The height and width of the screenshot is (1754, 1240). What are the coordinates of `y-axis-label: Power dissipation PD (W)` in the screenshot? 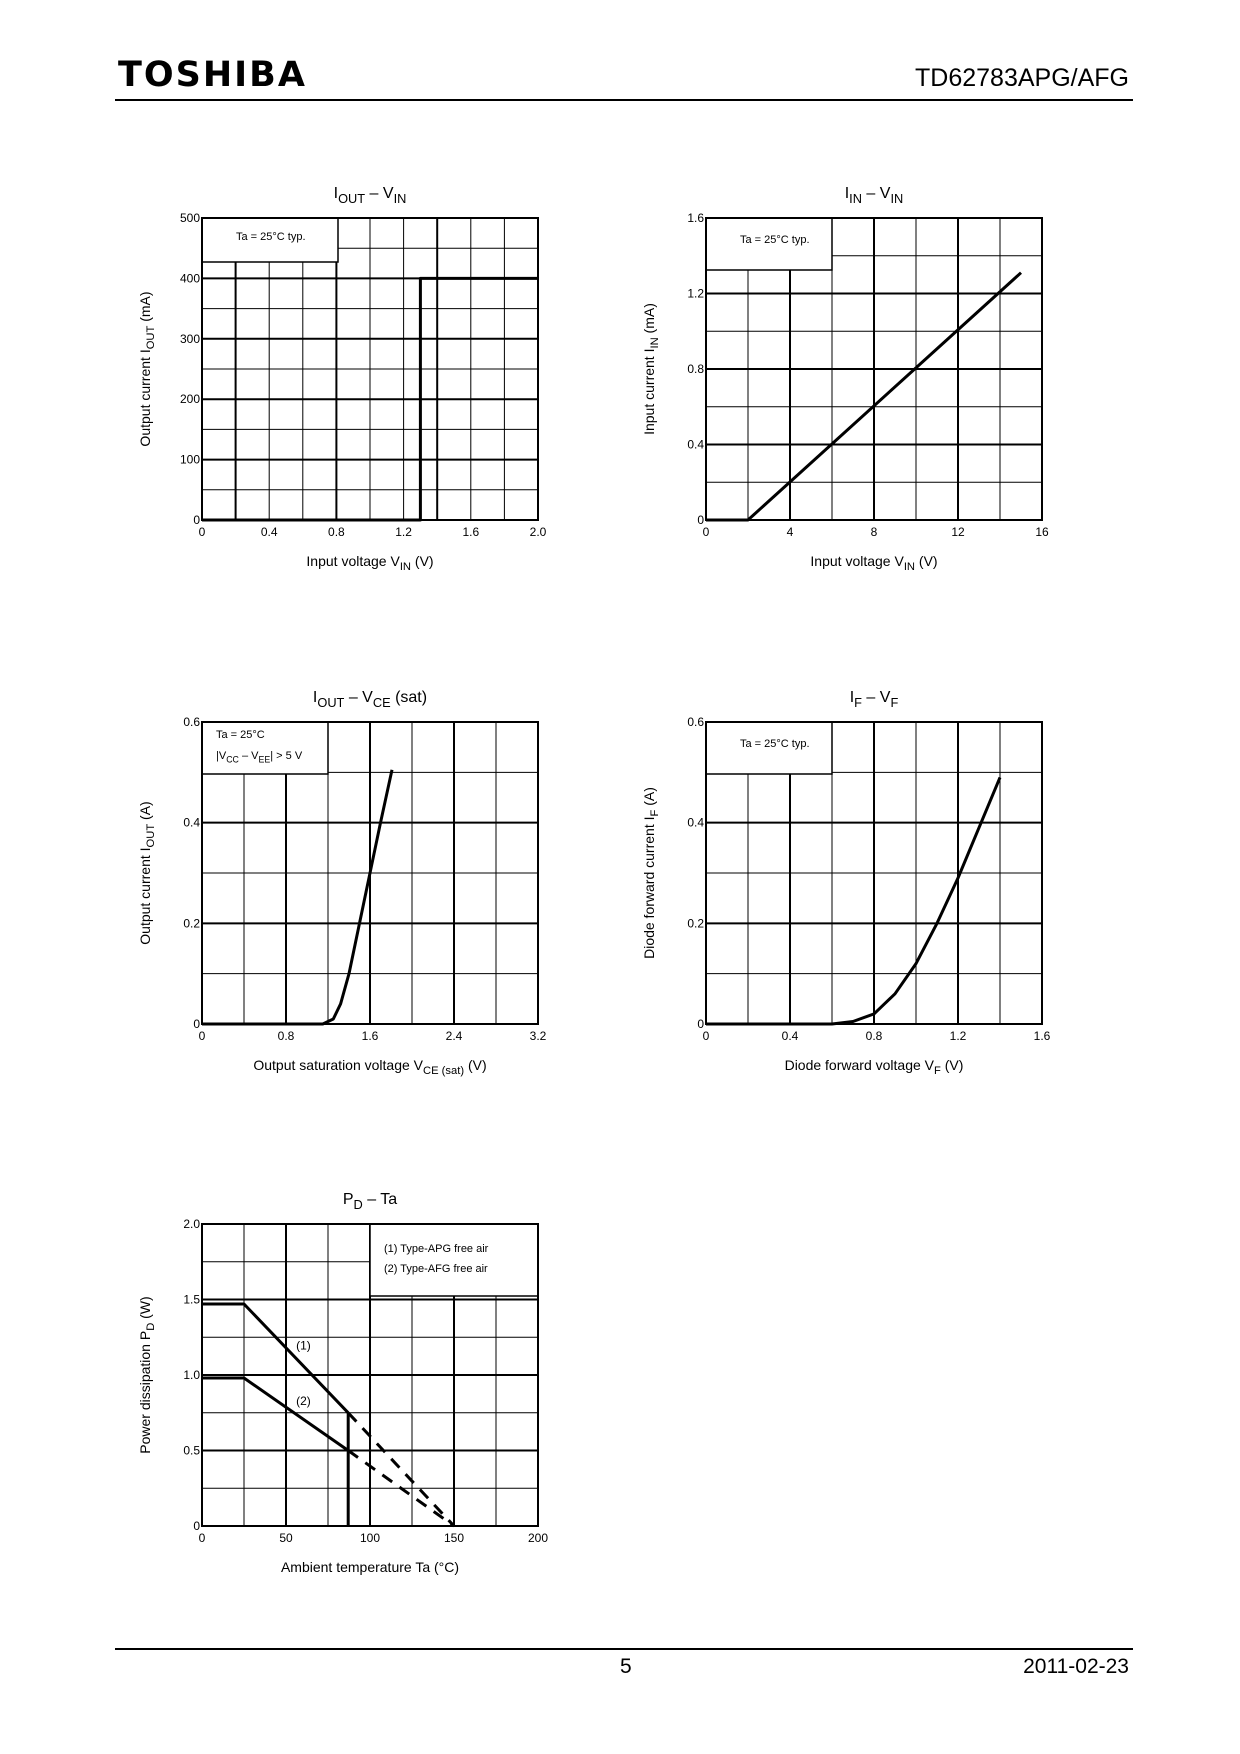 It's located at (147, 1374).